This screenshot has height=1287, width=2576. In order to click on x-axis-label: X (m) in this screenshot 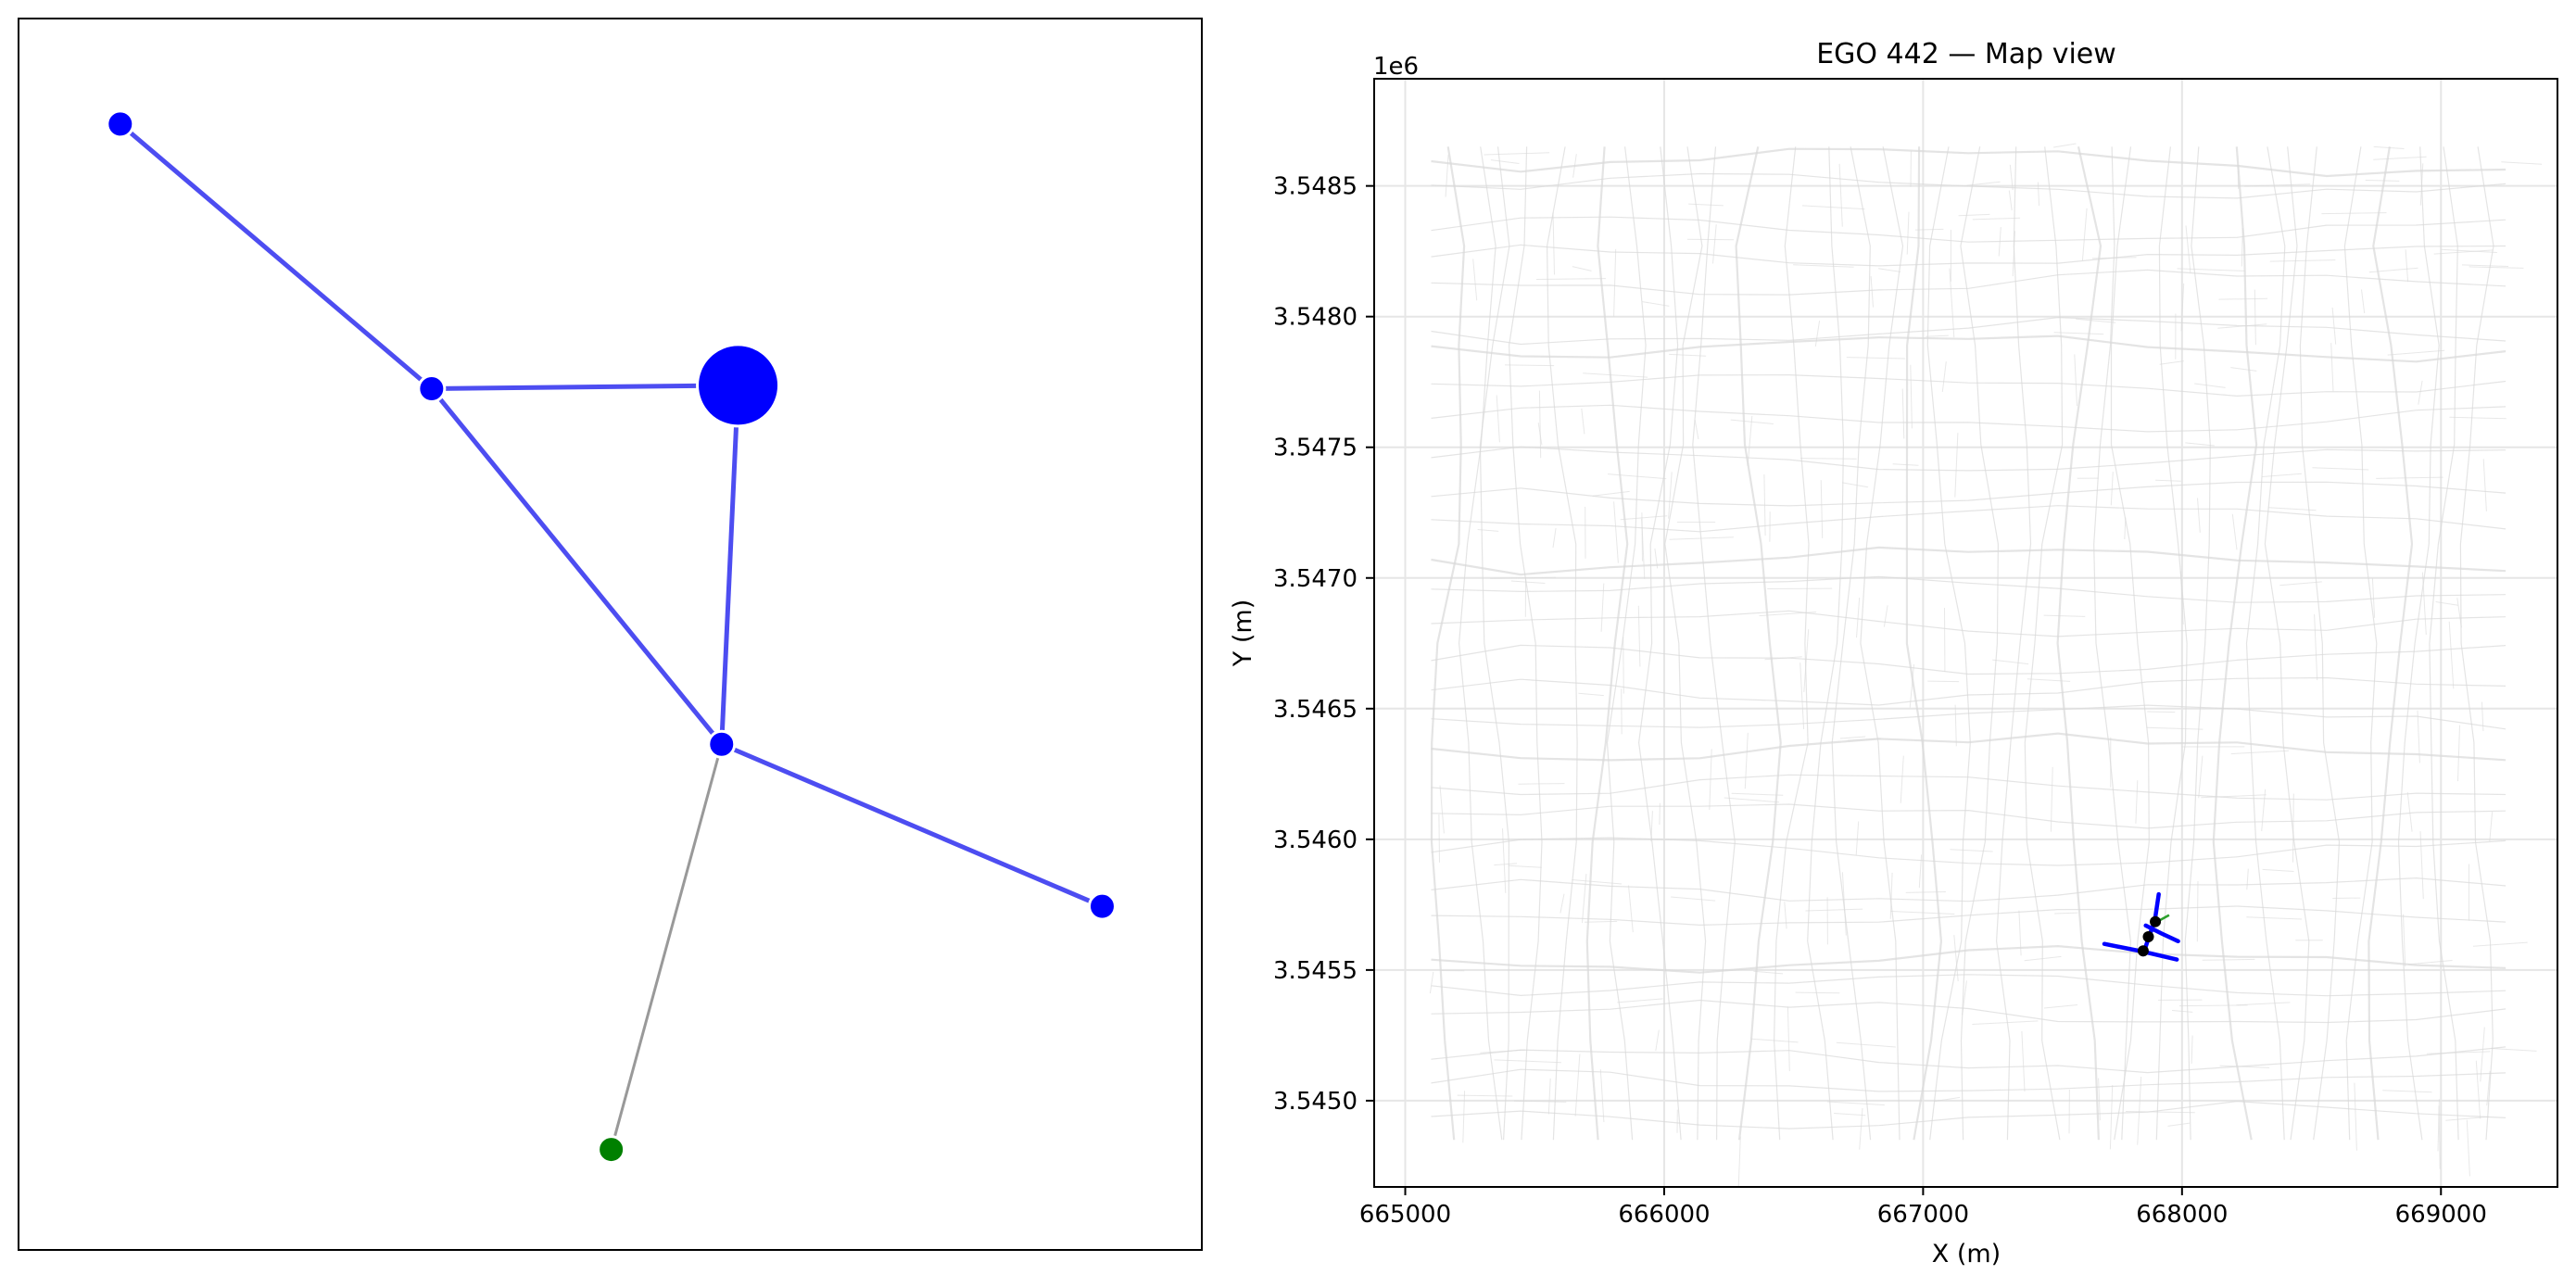, I will do `click(1967, 1254)`.